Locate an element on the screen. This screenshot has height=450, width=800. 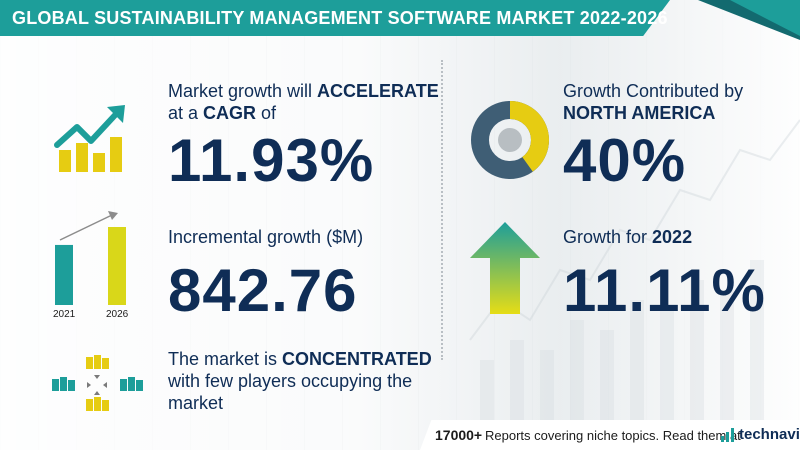
footer-bar is located at coordinates (610, 435).